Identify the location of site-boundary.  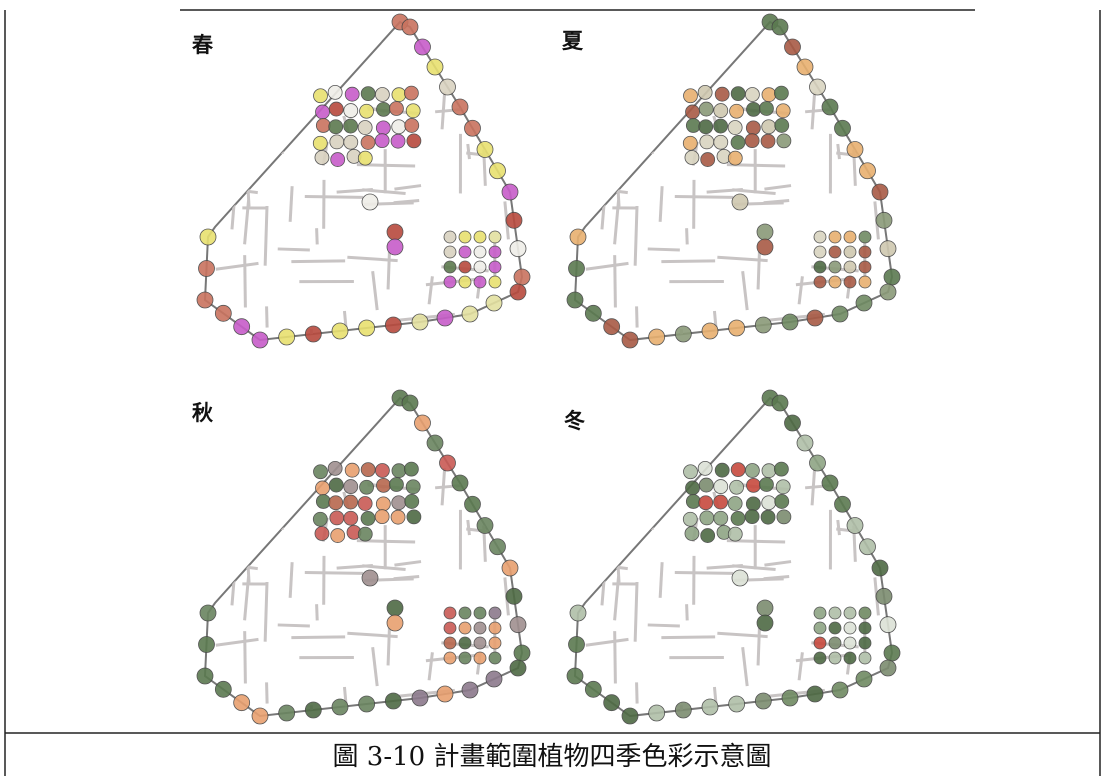
(363, 557).